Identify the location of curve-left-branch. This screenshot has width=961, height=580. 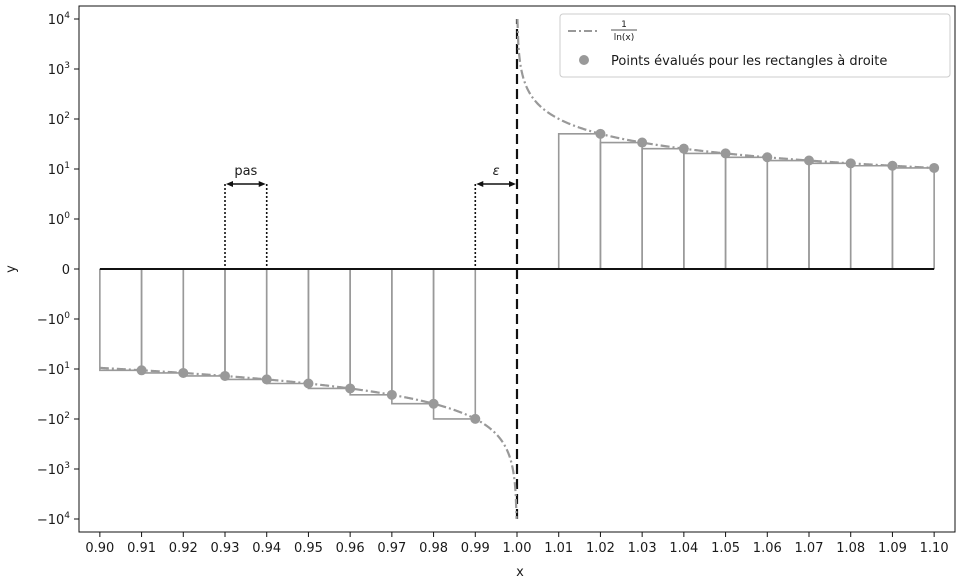
(308, 443).